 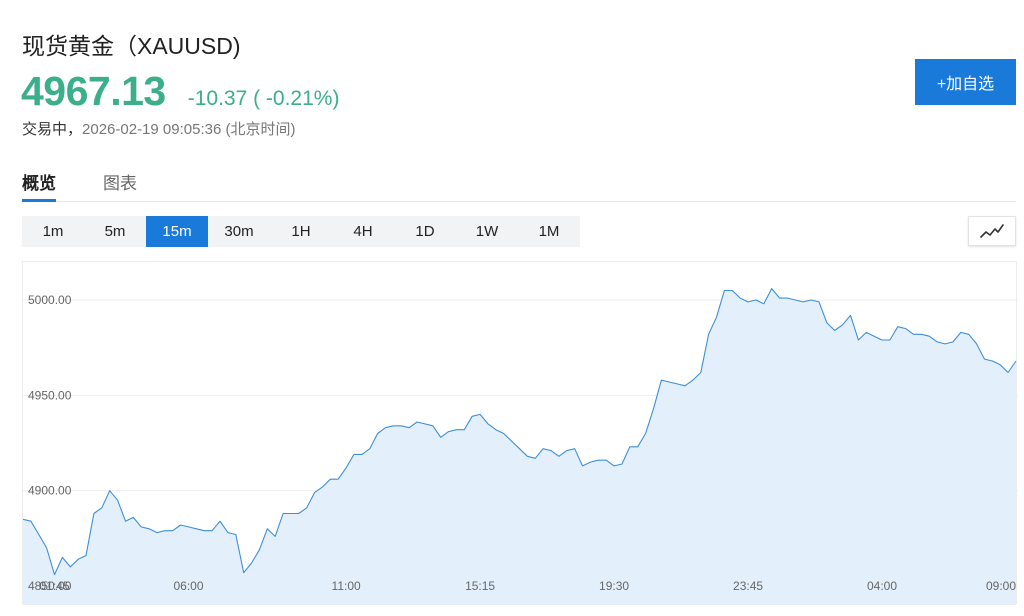 What do you see at coordinates (748, 586) in the screenshot?
I see `x-tick-label: 23:45` at bounding box center [748, 586].